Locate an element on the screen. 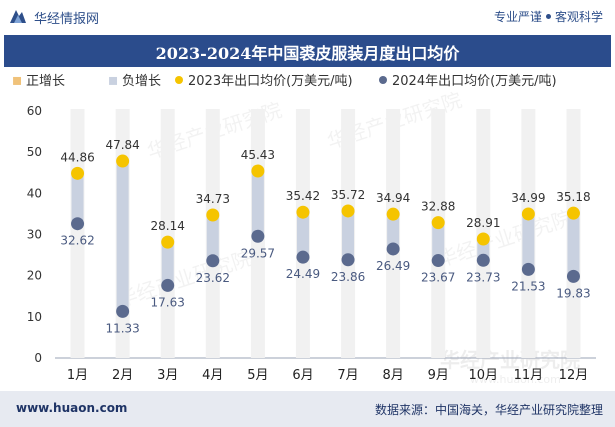 Image resolution: width=615 pixels, height=427 pixels. footer-url: www.huaon.com is located at coordinates (72, 408).